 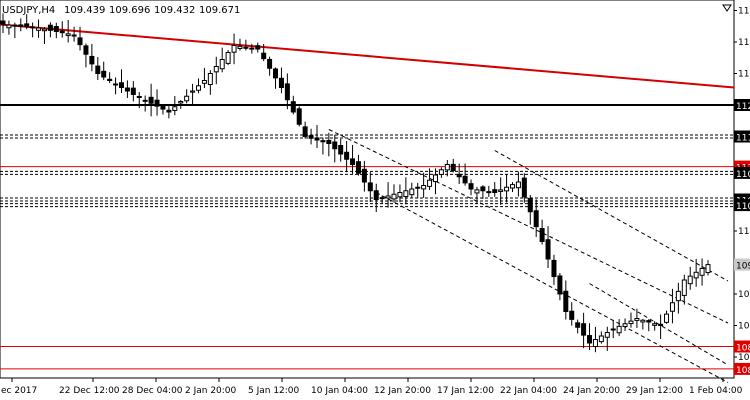 What do you see at coordinates (28, 10) in the screenshot?
I see `symbol-label: USDJPY,H4` at bounding box center [28, 10].